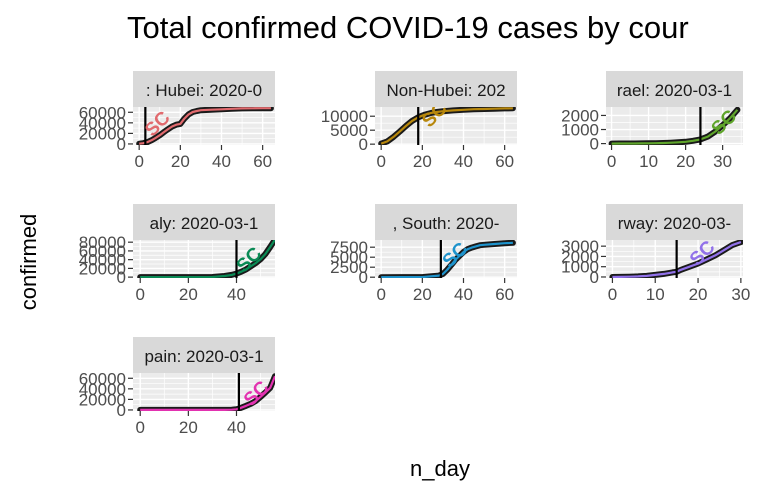  I want to click on facet-strip-label: aly: 2020-03-1, so click(204, 223).